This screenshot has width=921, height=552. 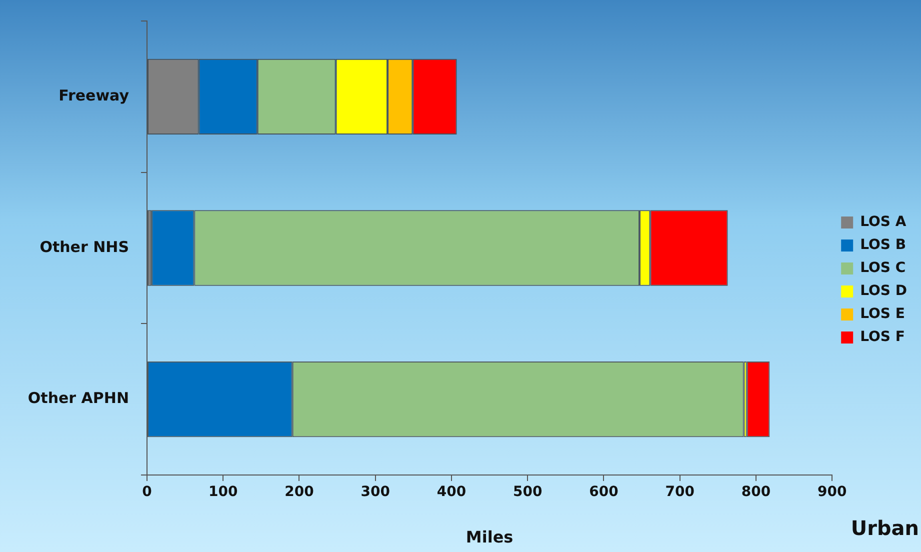 I want to click on legend-label: LOS F, so click(x=882, y=337).